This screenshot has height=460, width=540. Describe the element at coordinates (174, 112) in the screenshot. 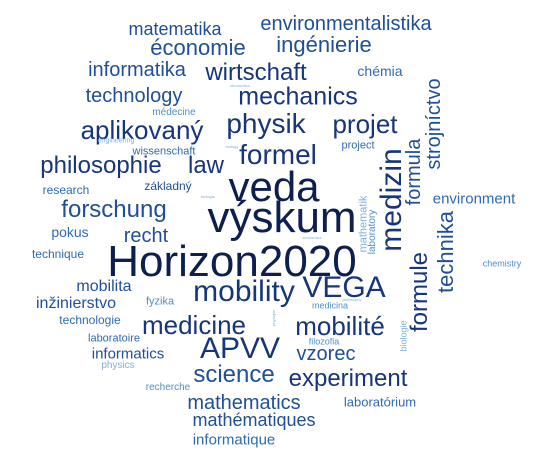

I see `word-medecine: médecine` at that location.